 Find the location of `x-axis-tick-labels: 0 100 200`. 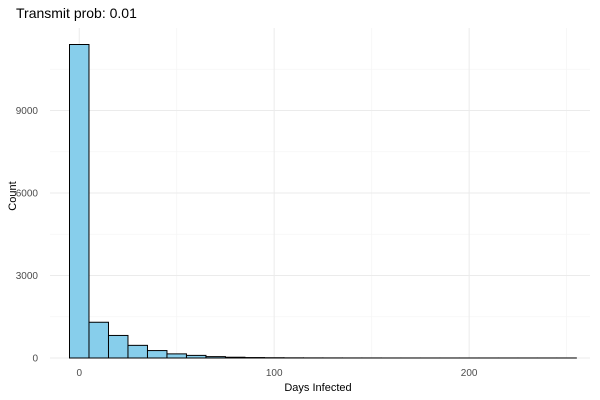

x-axis-tick-labels: 0 100 200 is located at coordinates (276, 373).